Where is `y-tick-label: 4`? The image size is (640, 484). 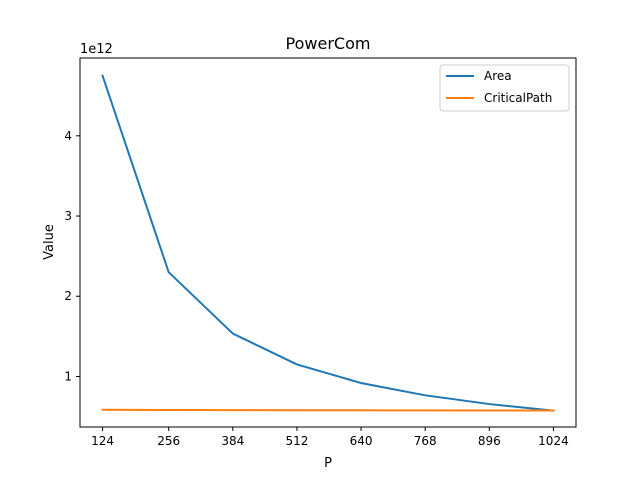
y-tick-label: 4 is located at coordinates (68, 136).